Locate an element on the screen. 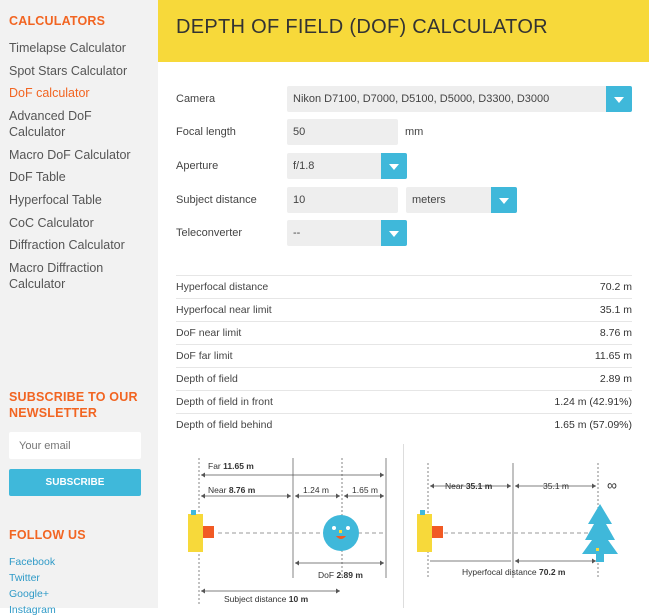 The width and height of the screenshot is (649, 616). sidebar-item-advanced-dof: Advanced DoF Calculator is located at coordinates (50, 124).